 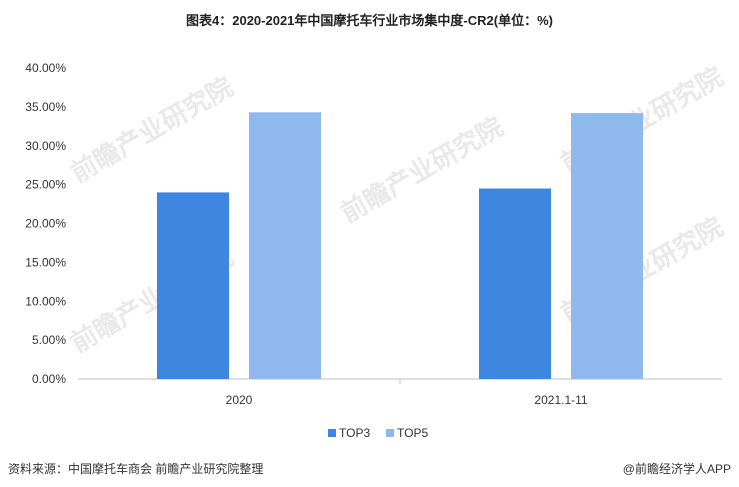 I want to click on chart-title: 图表4：2020-2021年中国摩托车行业市场集中度-CR2(单位：%), so click(x=369, y=20).